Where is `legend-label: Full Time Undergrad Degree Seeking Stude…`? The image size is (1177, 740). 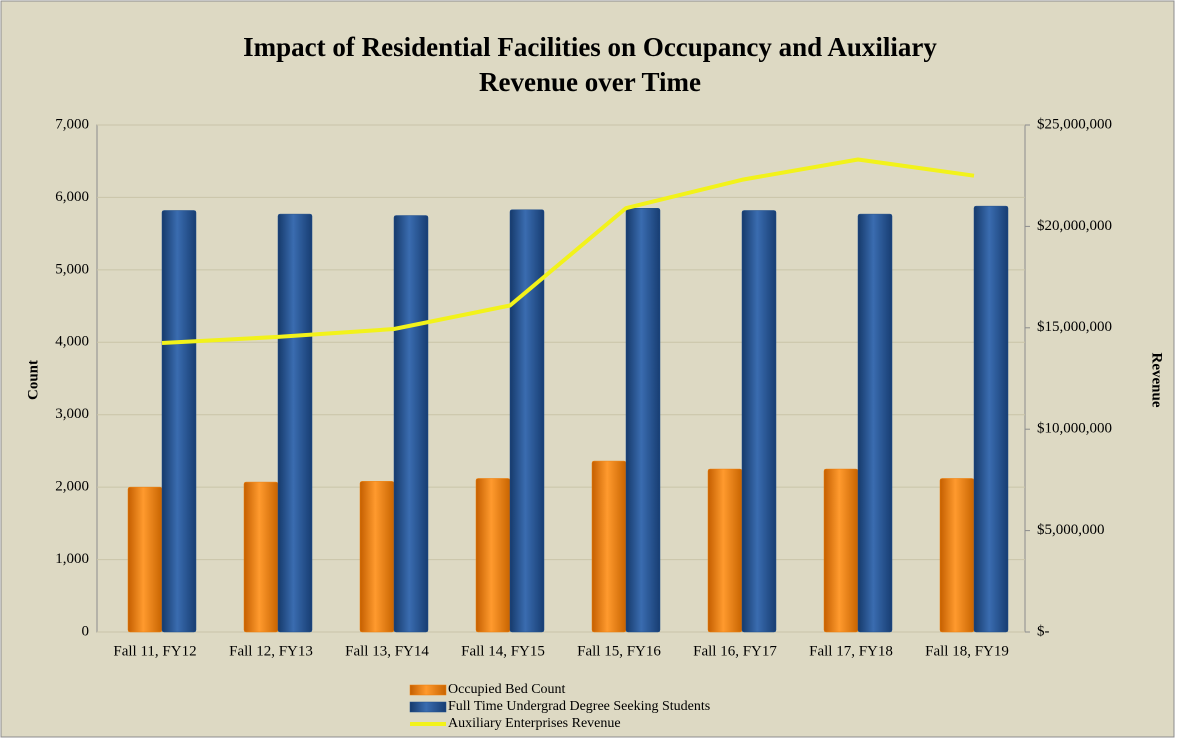 legend-label: Full Time Undergrad Degree Seeking Stude… is located at coordinates (579, 706).